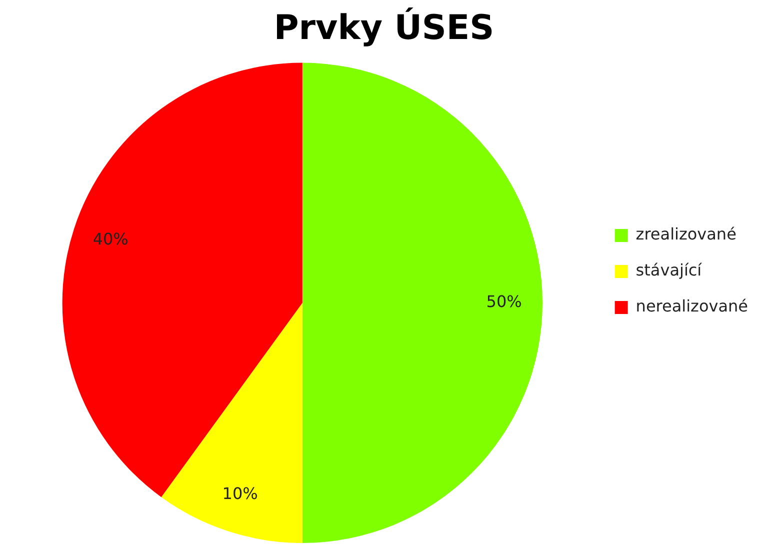 The image size is (763, 545). Describe the element at coordinates (504, 302) in the screenshot. I see `data-label: 50%` at that location.